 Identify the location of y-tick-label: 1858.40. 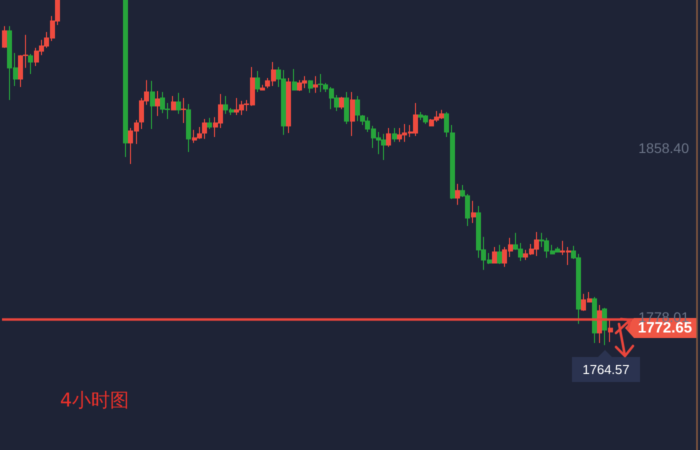
(664, 148).